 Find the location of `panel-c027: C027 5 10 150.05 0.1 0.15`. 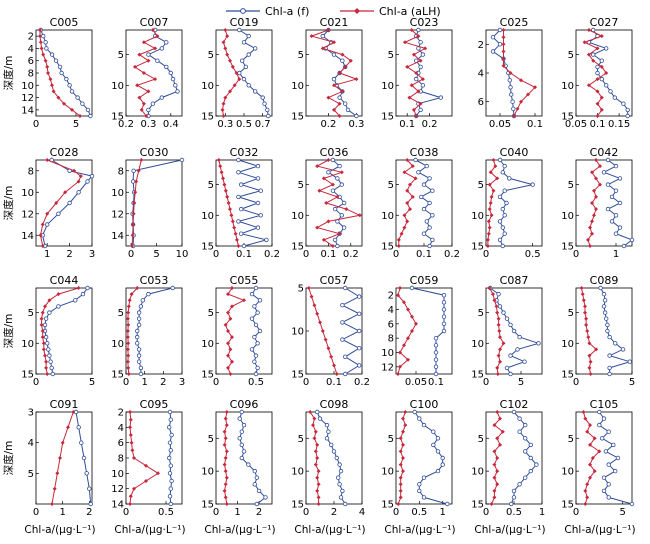

panel-c027: C027 5 10 150.05 0.1 0.15 is located at coordinates (597, 73).